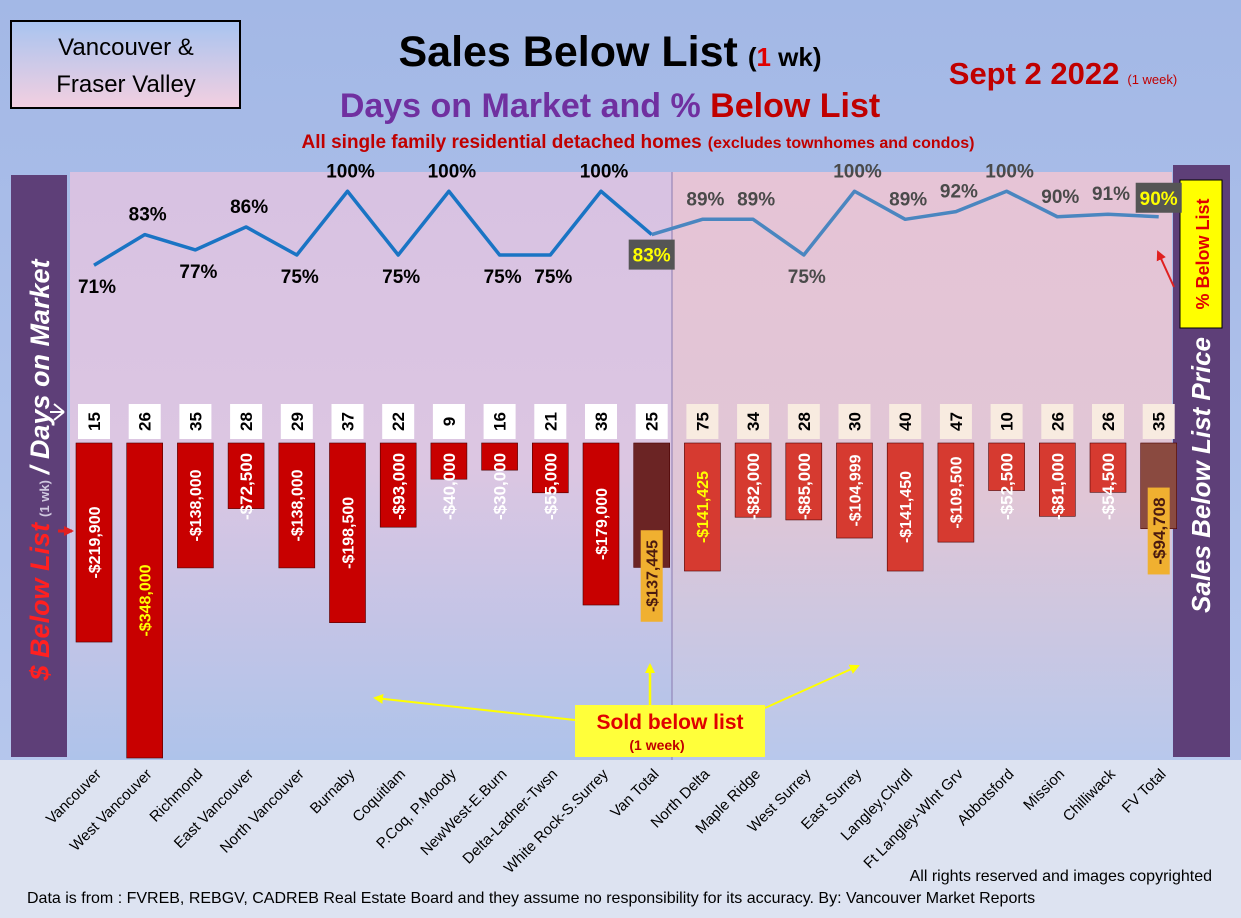  I want to click on days-value-label: 28, so click(246, 421).